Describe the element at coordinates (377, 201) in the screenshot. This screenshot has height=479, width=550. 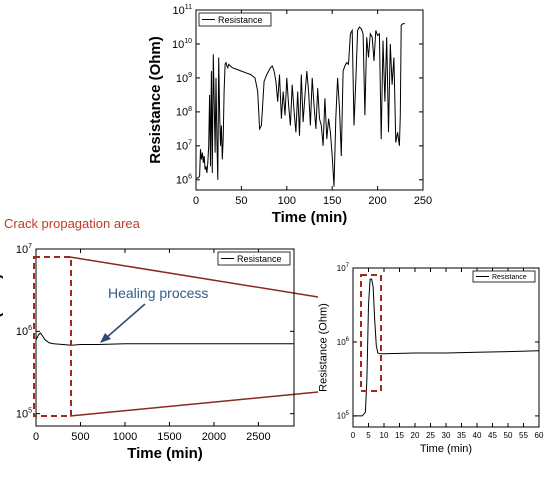
I see `x-tick-label: 200` at that location.